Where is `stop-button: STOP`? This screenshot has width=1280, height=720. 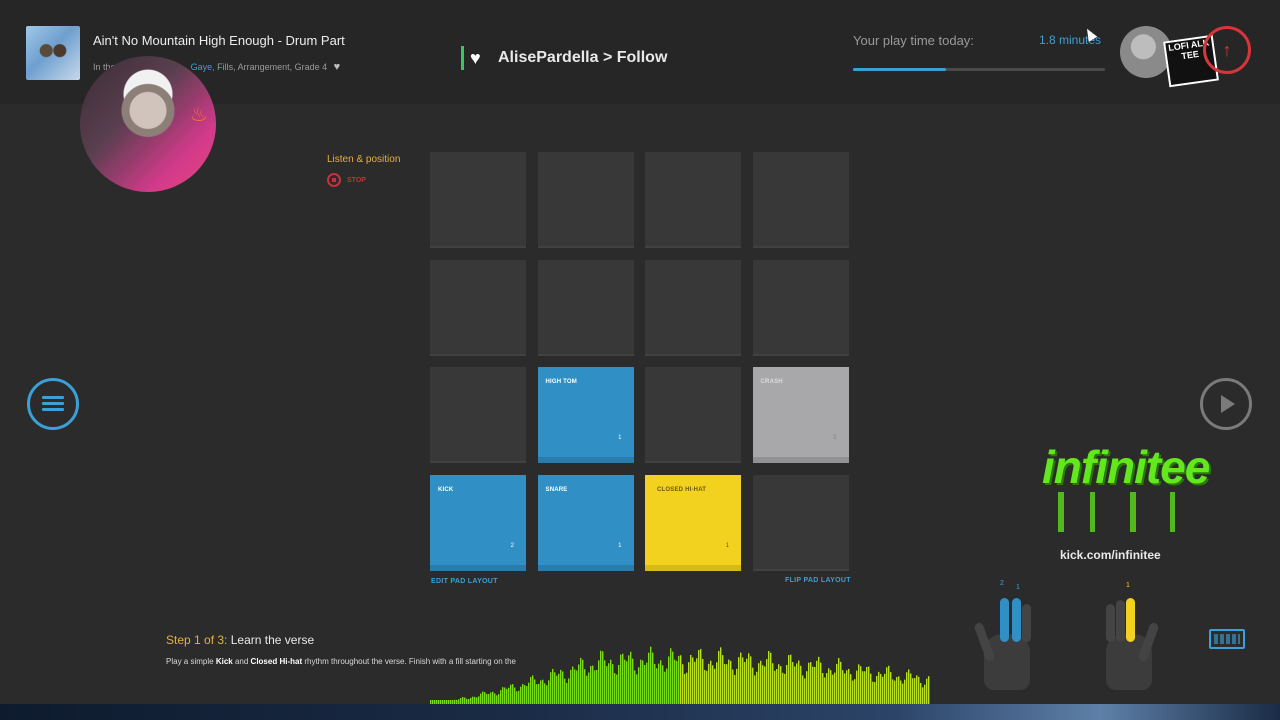 stop-button: STOP is located at coordinates (346, 180).